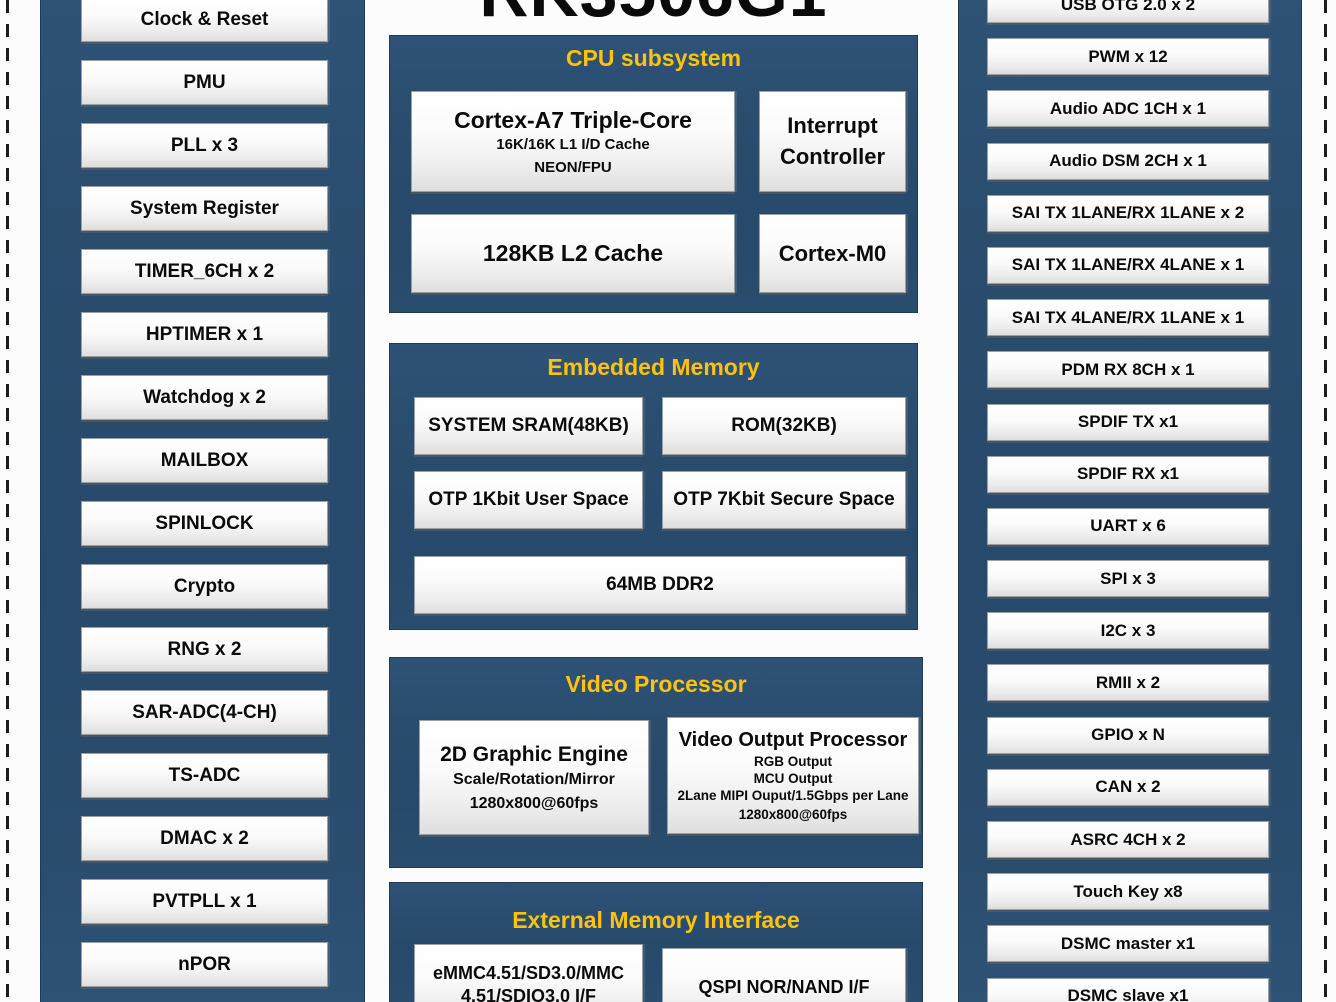  I want to click on embedded-memory-header: Embedded Memory, so click(653, 367).